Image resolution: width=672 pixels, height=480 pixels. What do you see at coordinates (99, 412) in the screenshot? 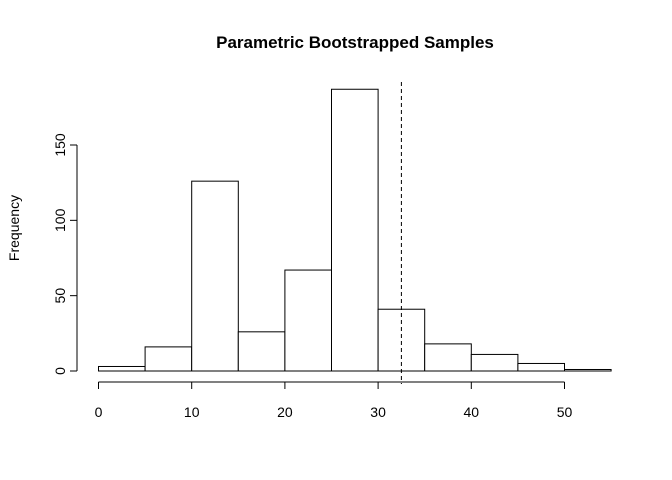
I see `x-tick-label-0: 0` at bounding box center [99, 412].